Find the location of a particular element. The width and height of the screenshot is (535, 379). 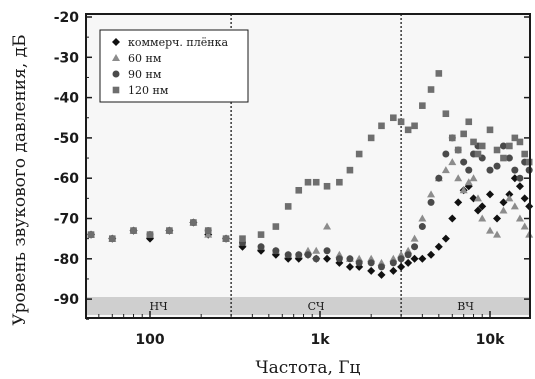

x-tick-label: 1k is located at coordinates (320, 340).